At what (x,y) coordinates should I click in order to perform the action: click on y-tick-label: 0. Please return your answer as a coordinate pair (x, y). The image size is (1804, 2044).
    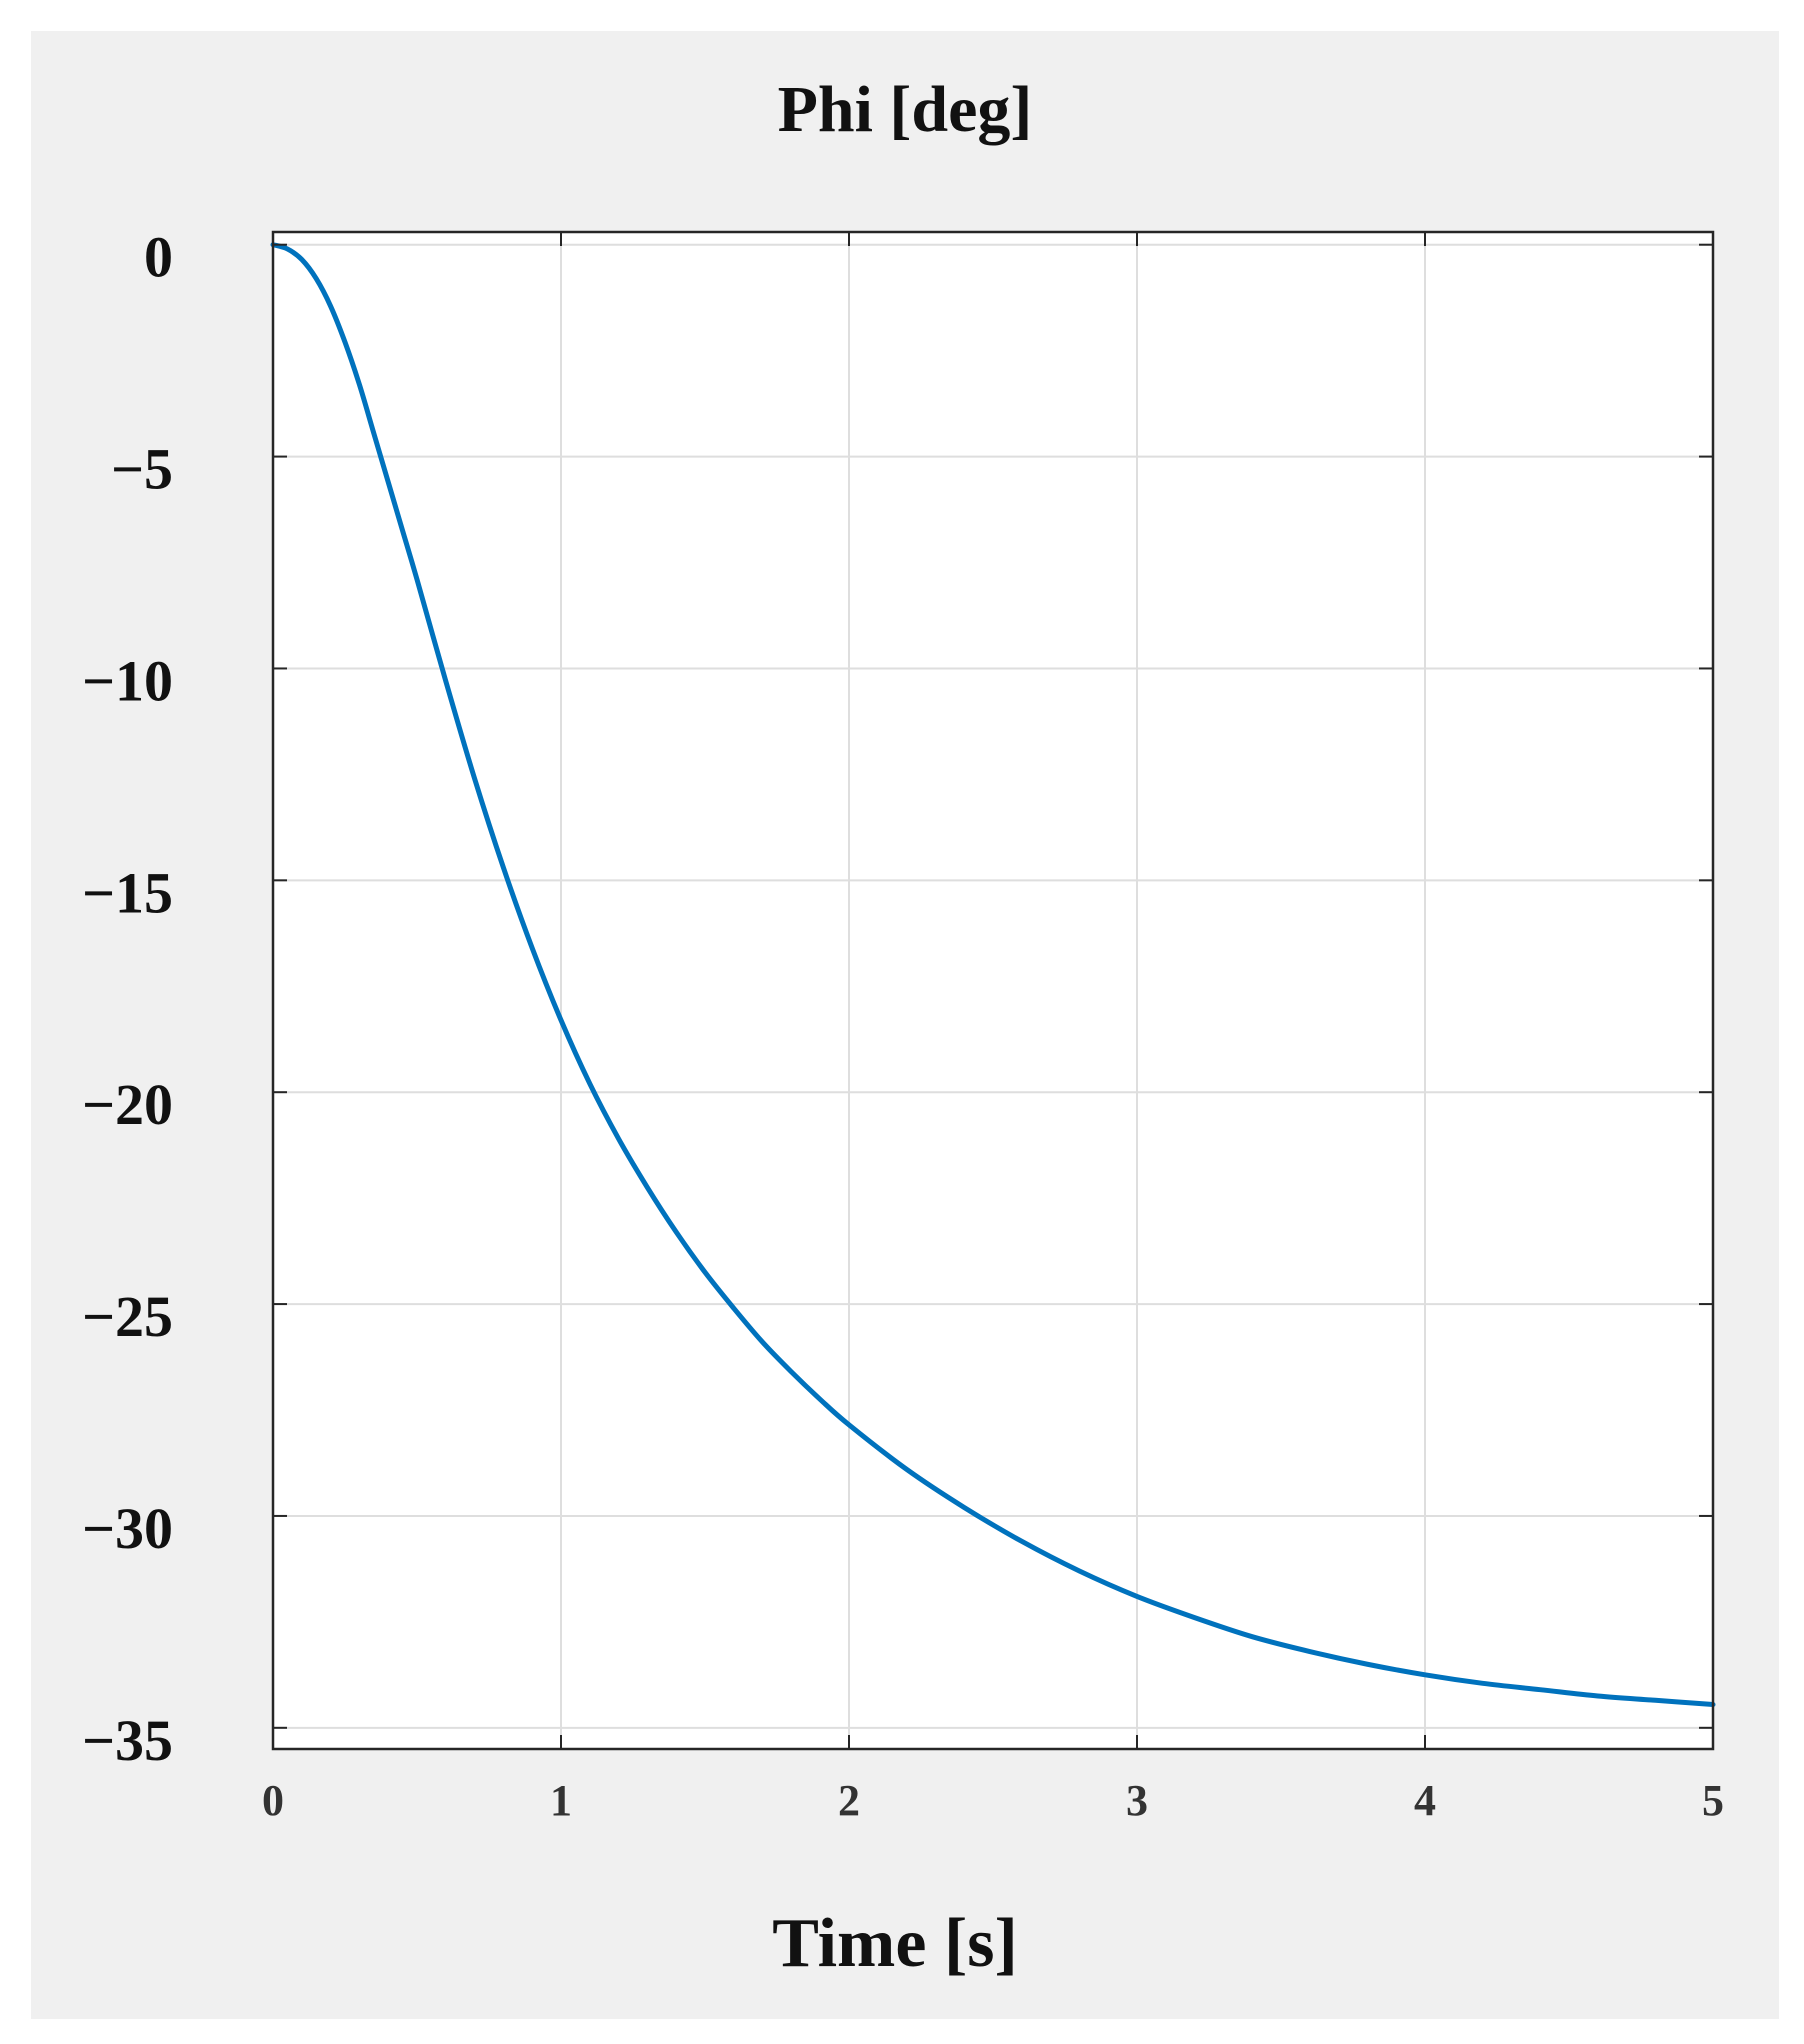
    Looking at the image, I should click on (158, 257).